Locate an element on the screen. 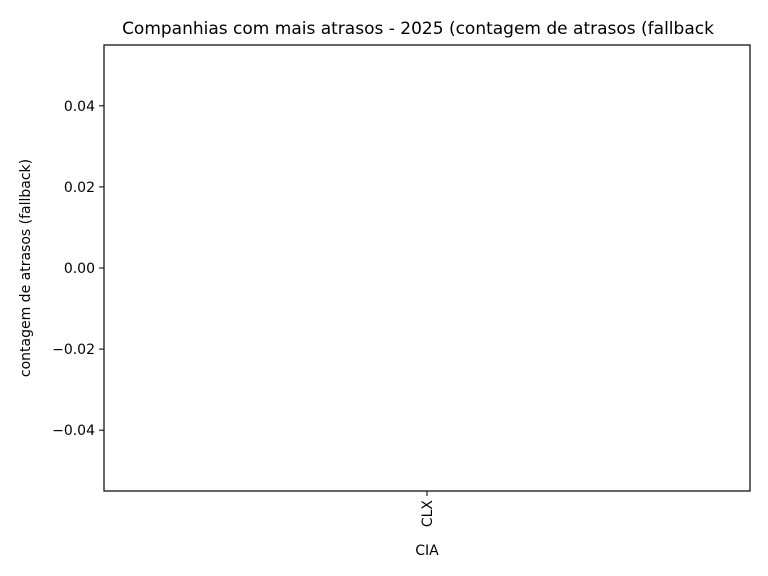  y-tick-label: 0.00 is located at coordinates (79, 269).